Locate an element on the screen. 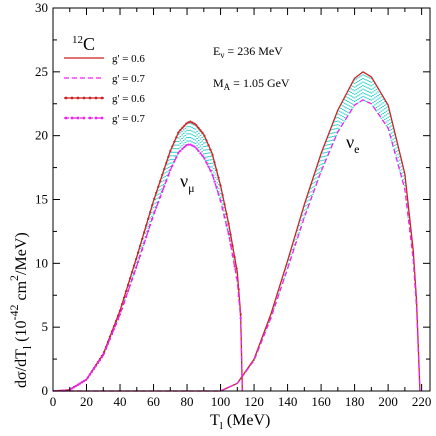 This screenshot has width=436, height=436. x-axis-label-unit: (MeV) is located at coordinates (247, 420).